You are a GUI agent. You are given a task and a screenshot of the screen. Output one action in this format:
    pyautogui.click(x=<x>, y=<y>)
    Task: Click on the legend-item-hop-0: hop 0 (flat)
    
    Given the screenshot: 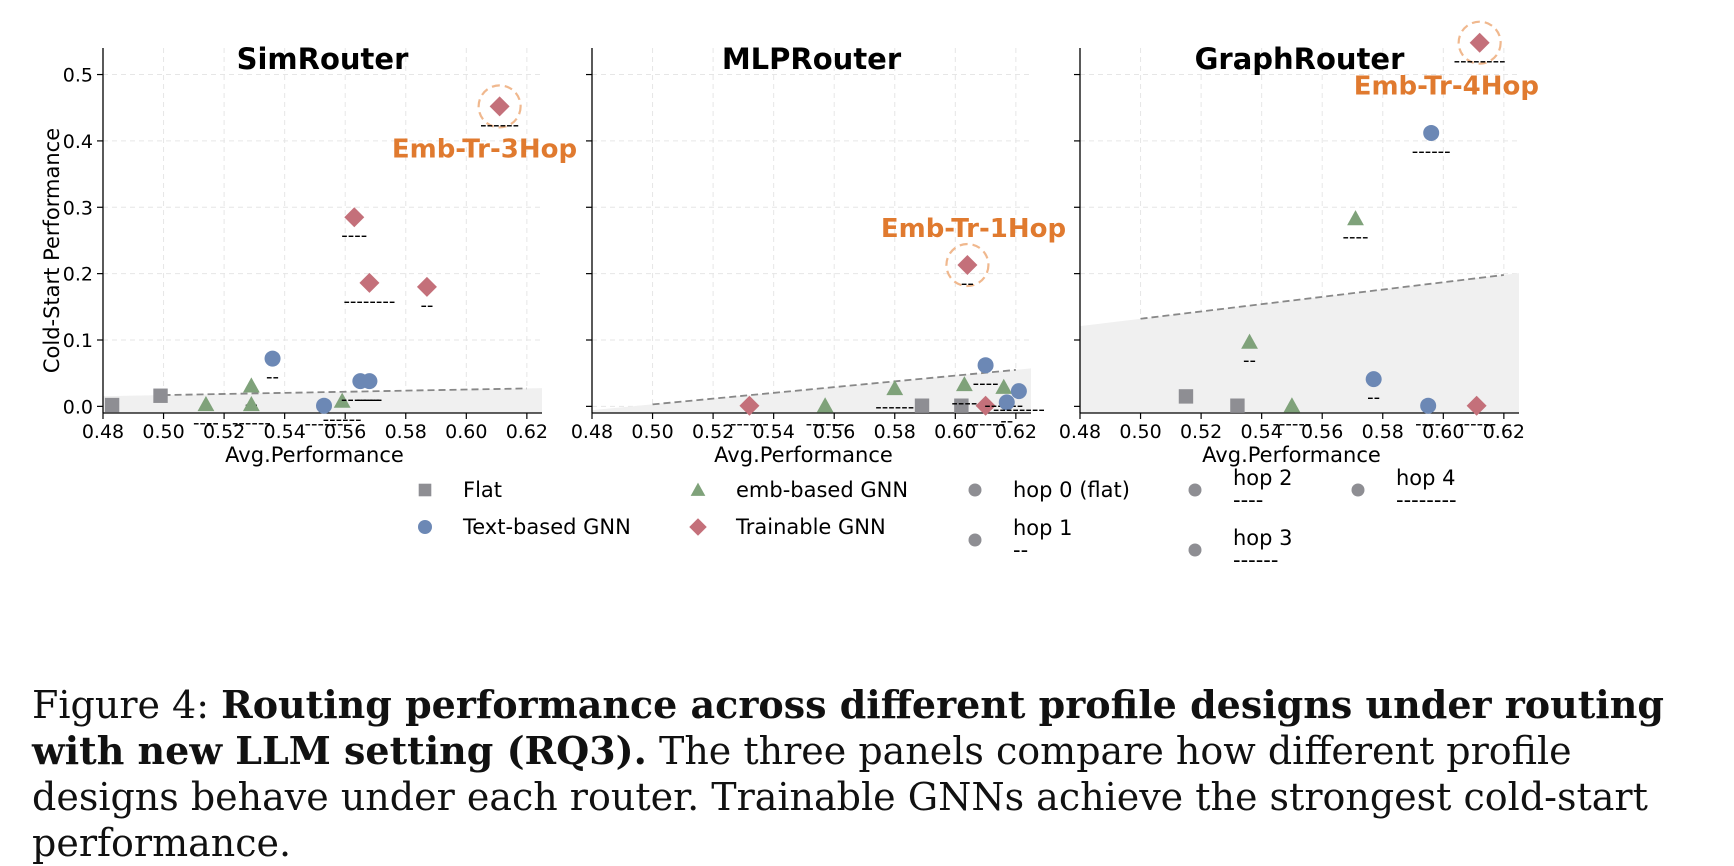 What is the action you would take?
    pyautogui.click(x=1049, y=490)
    